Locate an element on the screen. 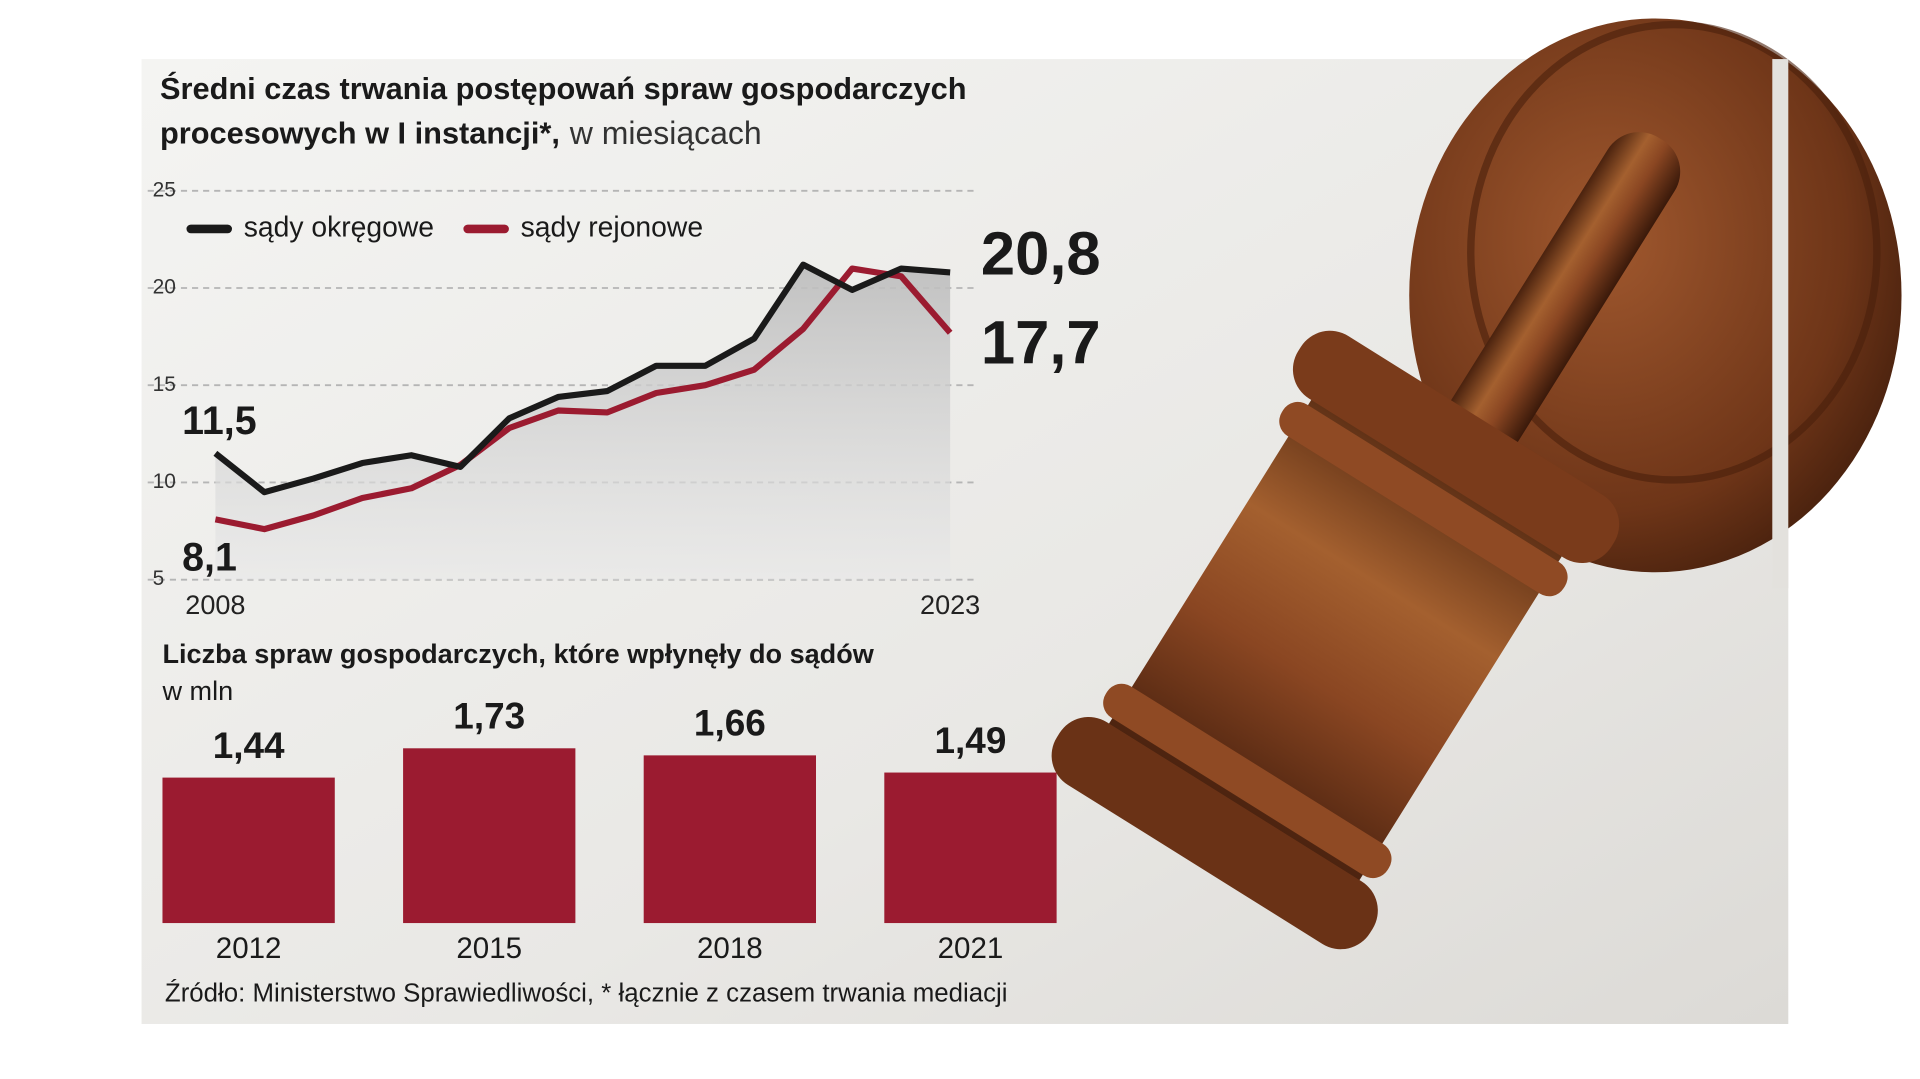  x-tick-label: 2012 is located at coordinates (249, 948).